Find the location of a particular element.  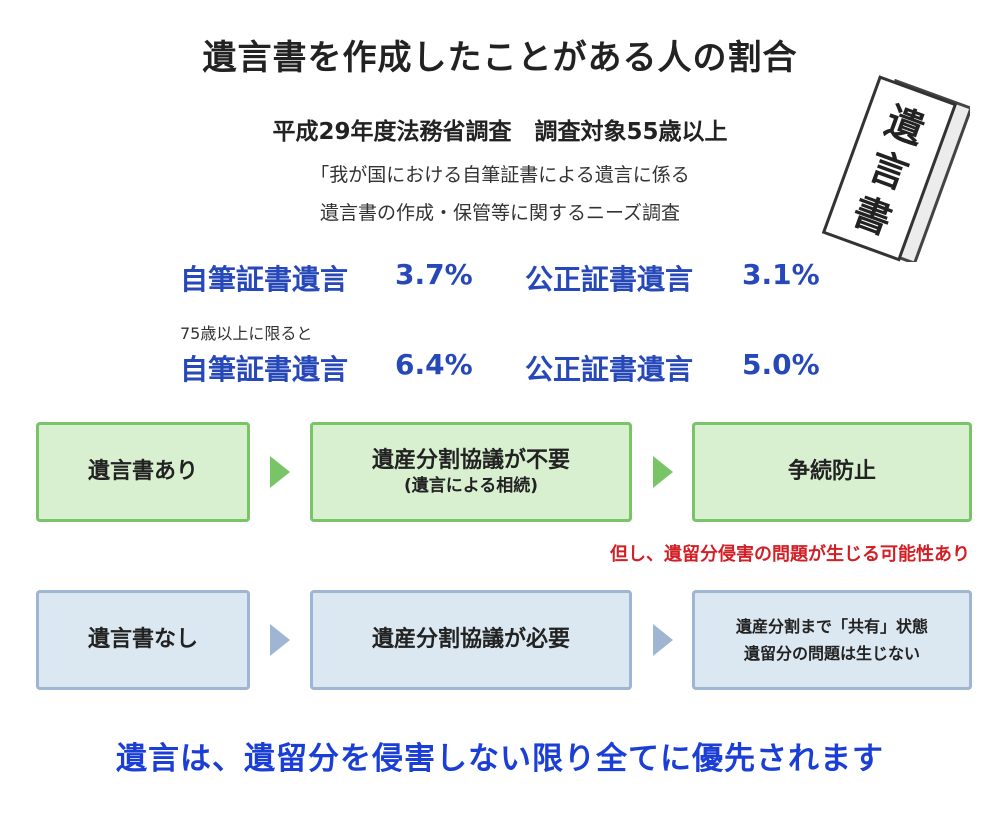

flow-box-division-unnecessary: 遺産分割協議が不要 (遺言による相続) is located at coordinates (471, 472).